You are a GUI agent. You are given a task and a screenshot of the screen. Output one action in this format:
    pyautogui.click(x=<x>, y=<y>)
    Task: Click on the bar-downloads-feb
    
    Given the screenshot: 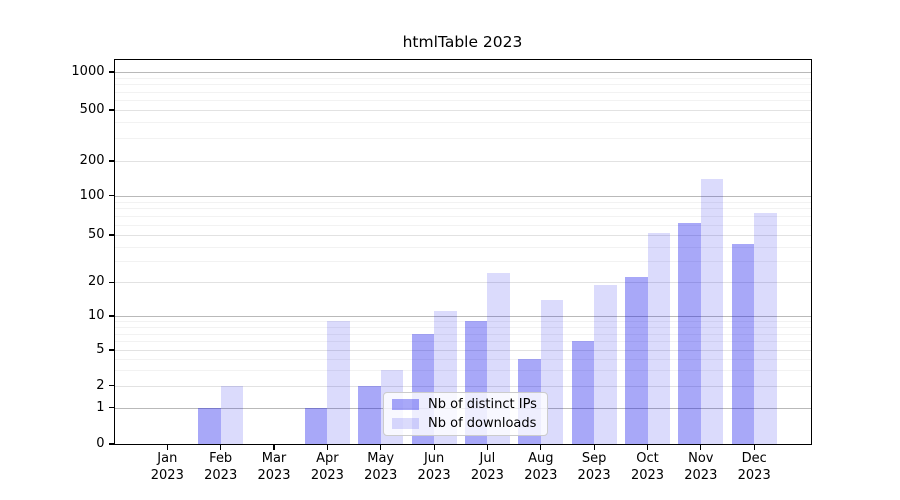 What is the action you would take?
    pyautogui.click(x=232, y=414)
    